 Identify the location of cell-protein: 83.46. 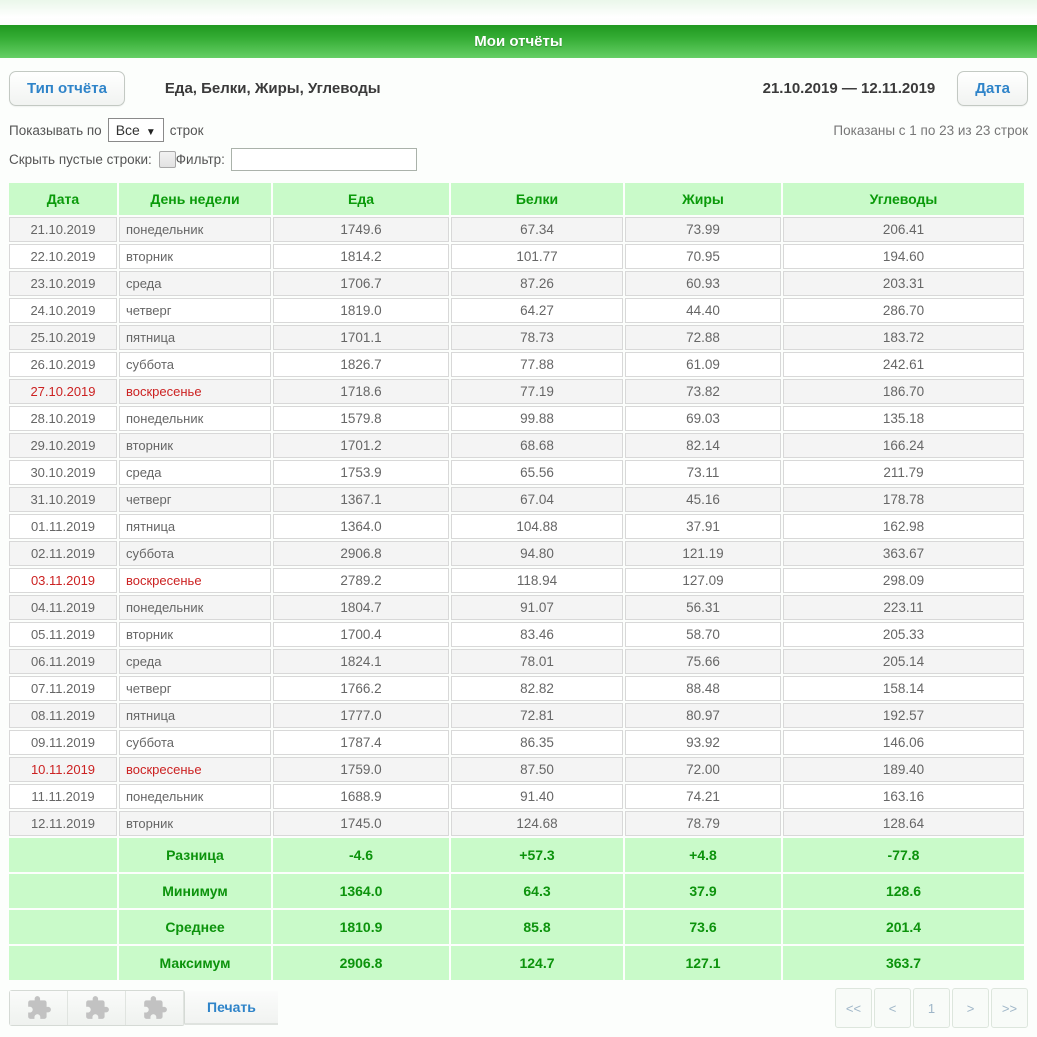
(537, 634).